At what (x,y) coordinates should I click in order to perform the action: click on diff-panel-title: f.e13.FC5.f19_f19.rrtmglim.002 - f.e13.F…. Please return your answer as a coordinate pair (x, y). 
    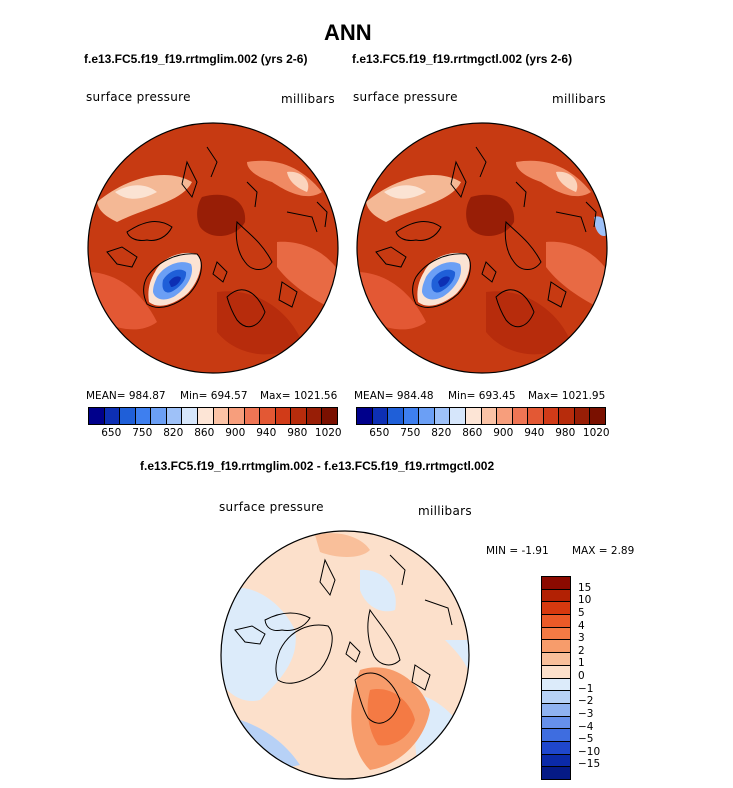
    Looking at the image, I should click on (317, 466).